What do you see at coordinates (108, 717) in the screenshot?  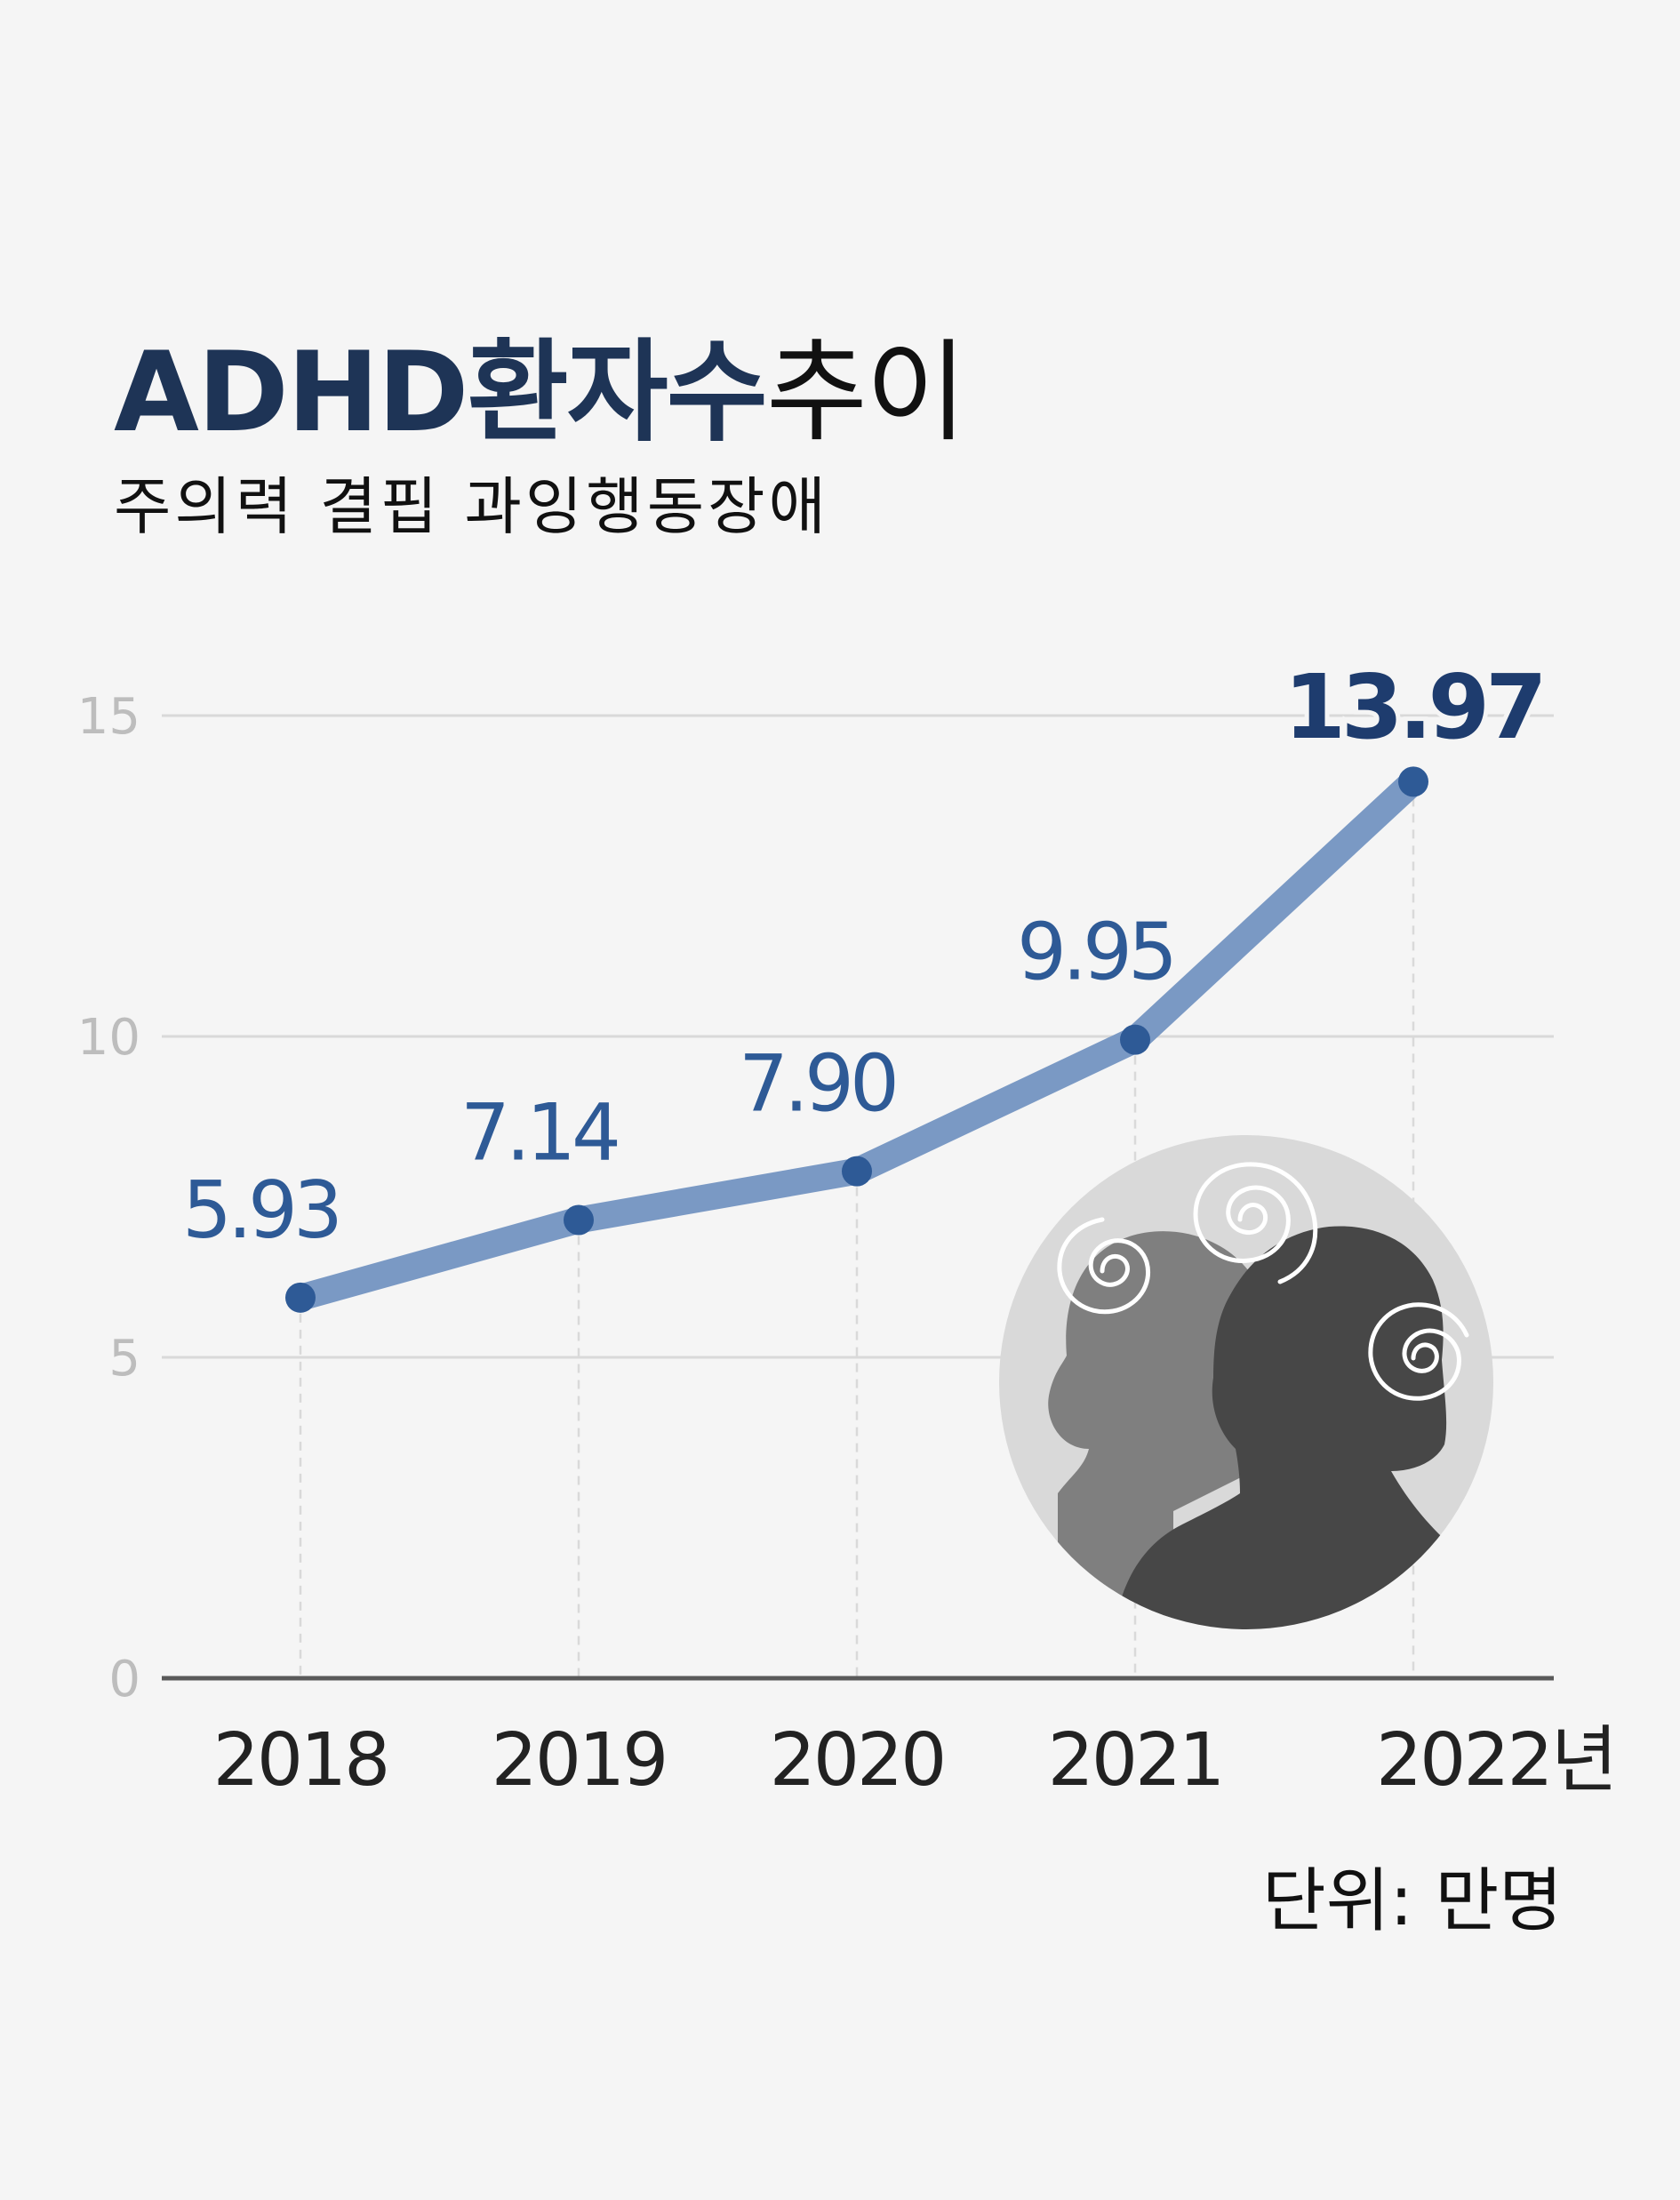 I see `y-tick-label: 15` at bounding box center [108, 717].